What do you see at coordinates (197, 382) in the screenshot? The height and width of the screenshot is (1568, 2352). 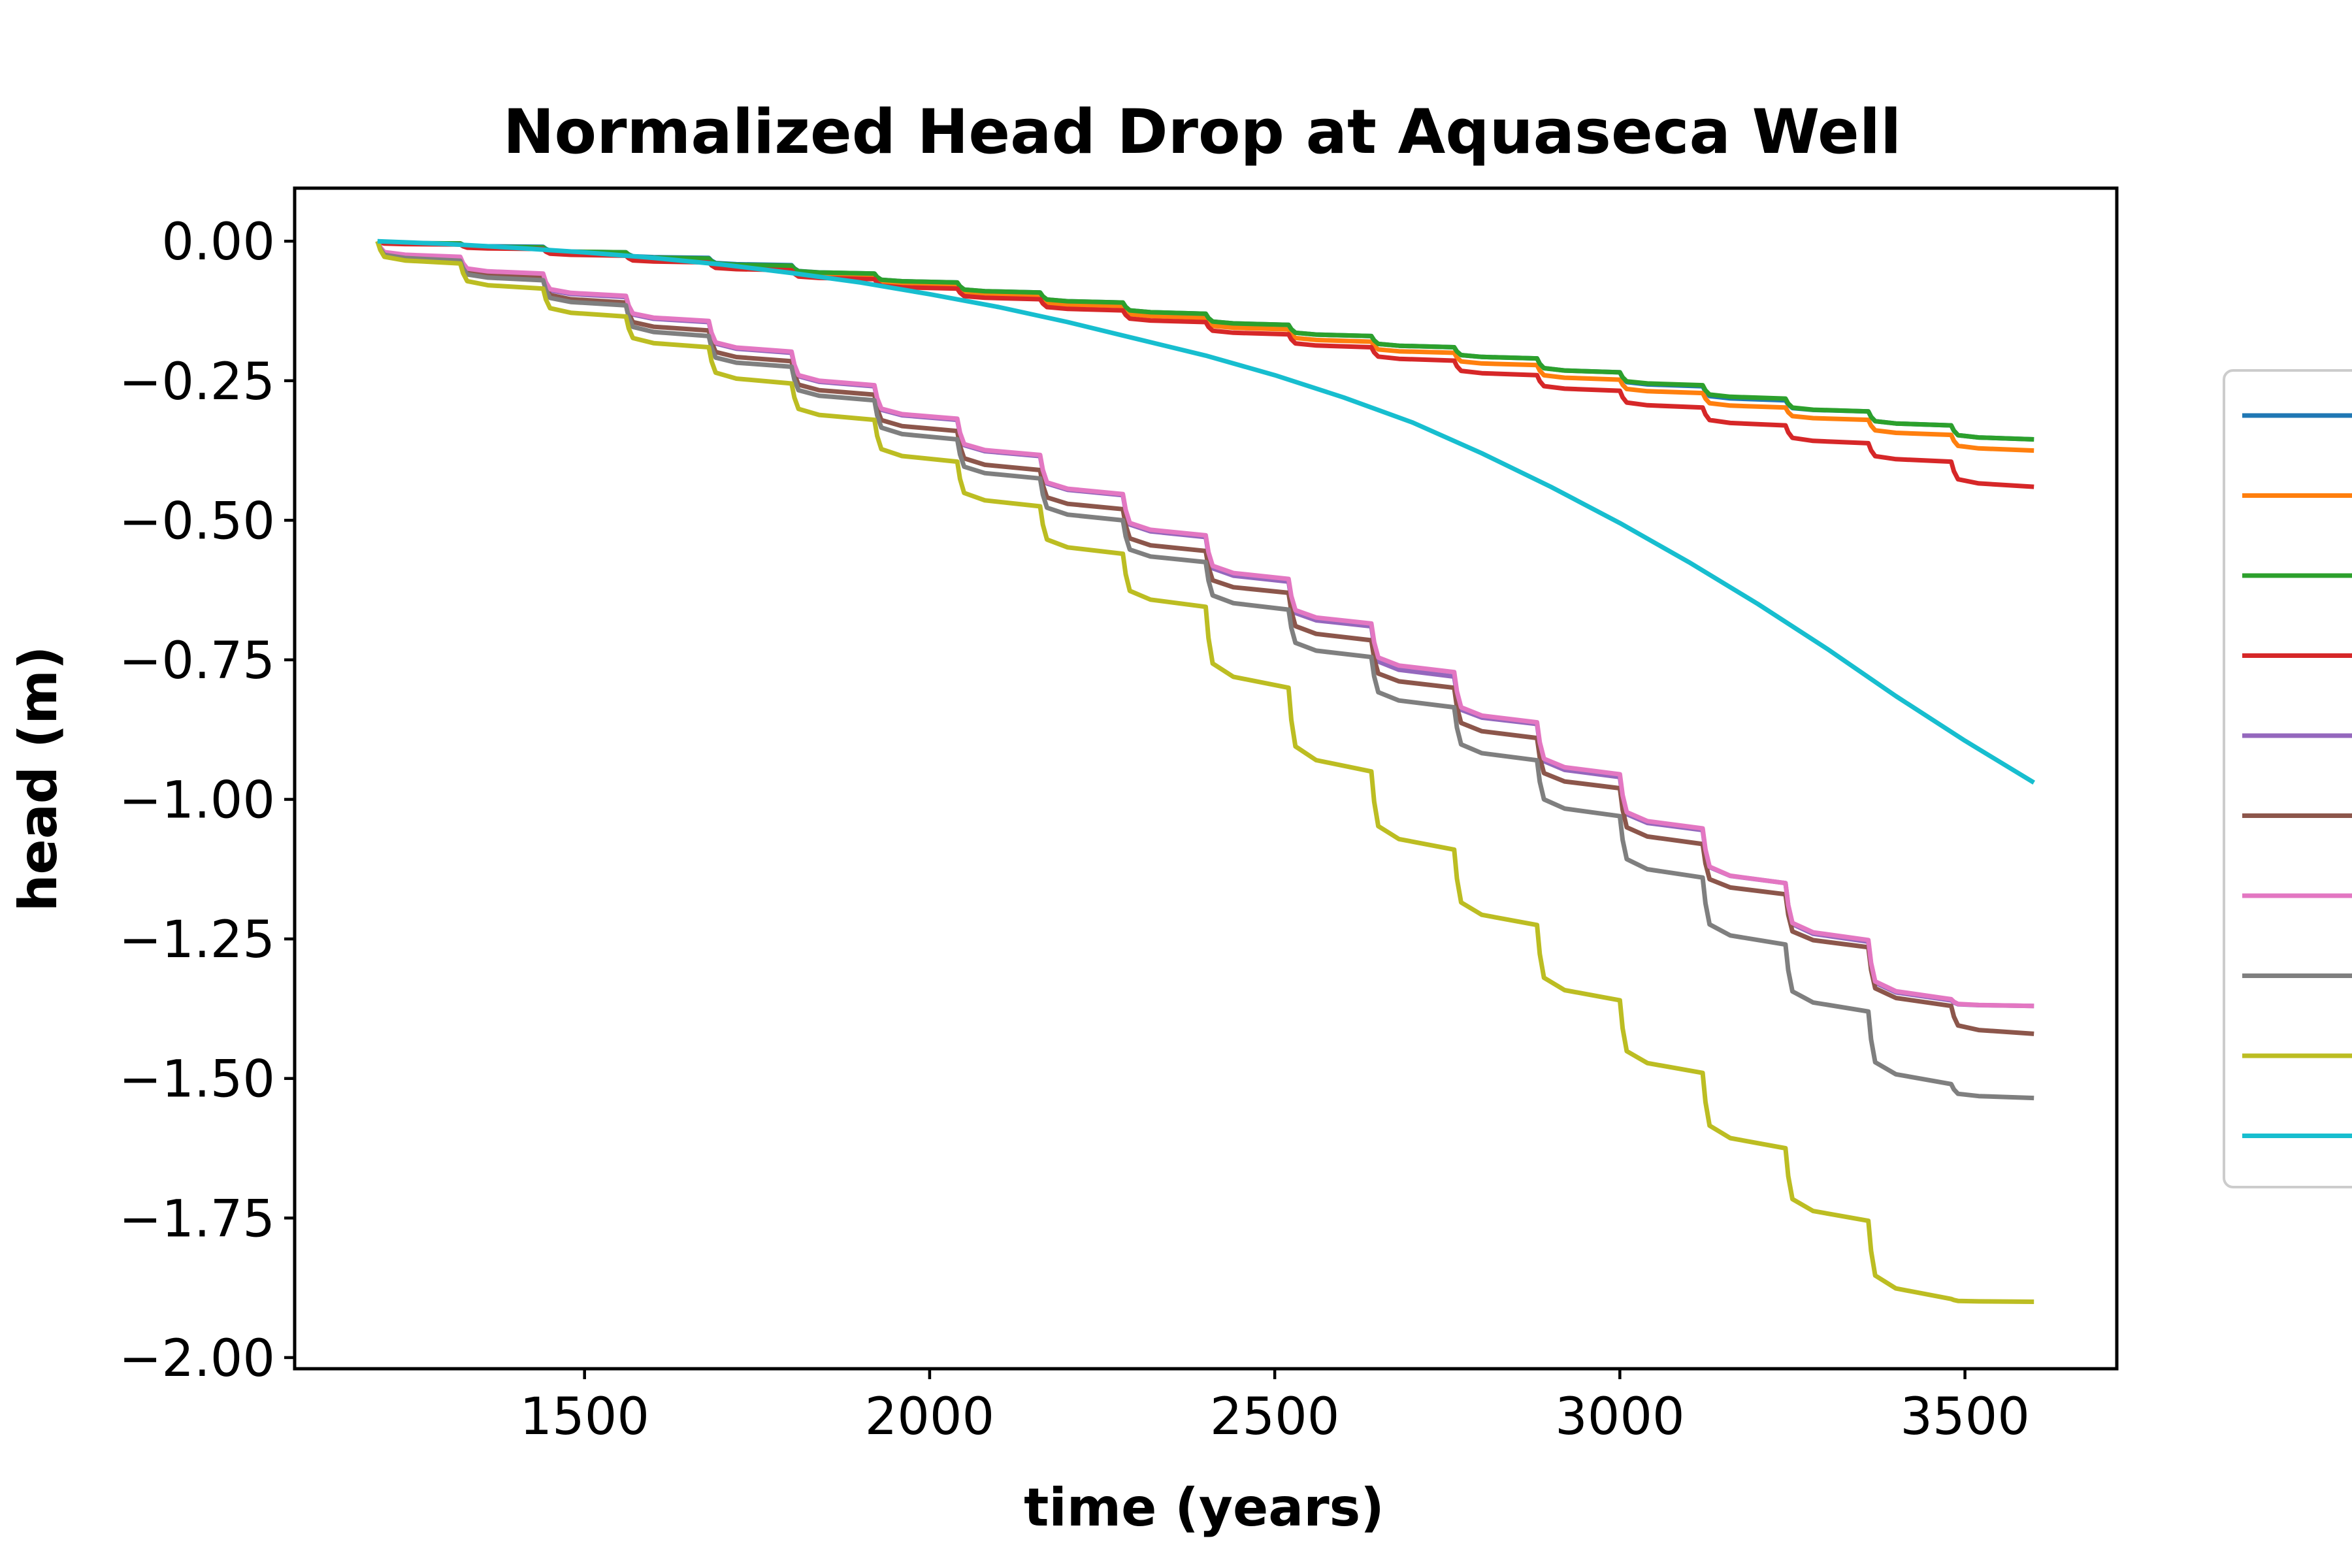 I see `y-tick-label: −0.25` at bounding box center [197, 382].